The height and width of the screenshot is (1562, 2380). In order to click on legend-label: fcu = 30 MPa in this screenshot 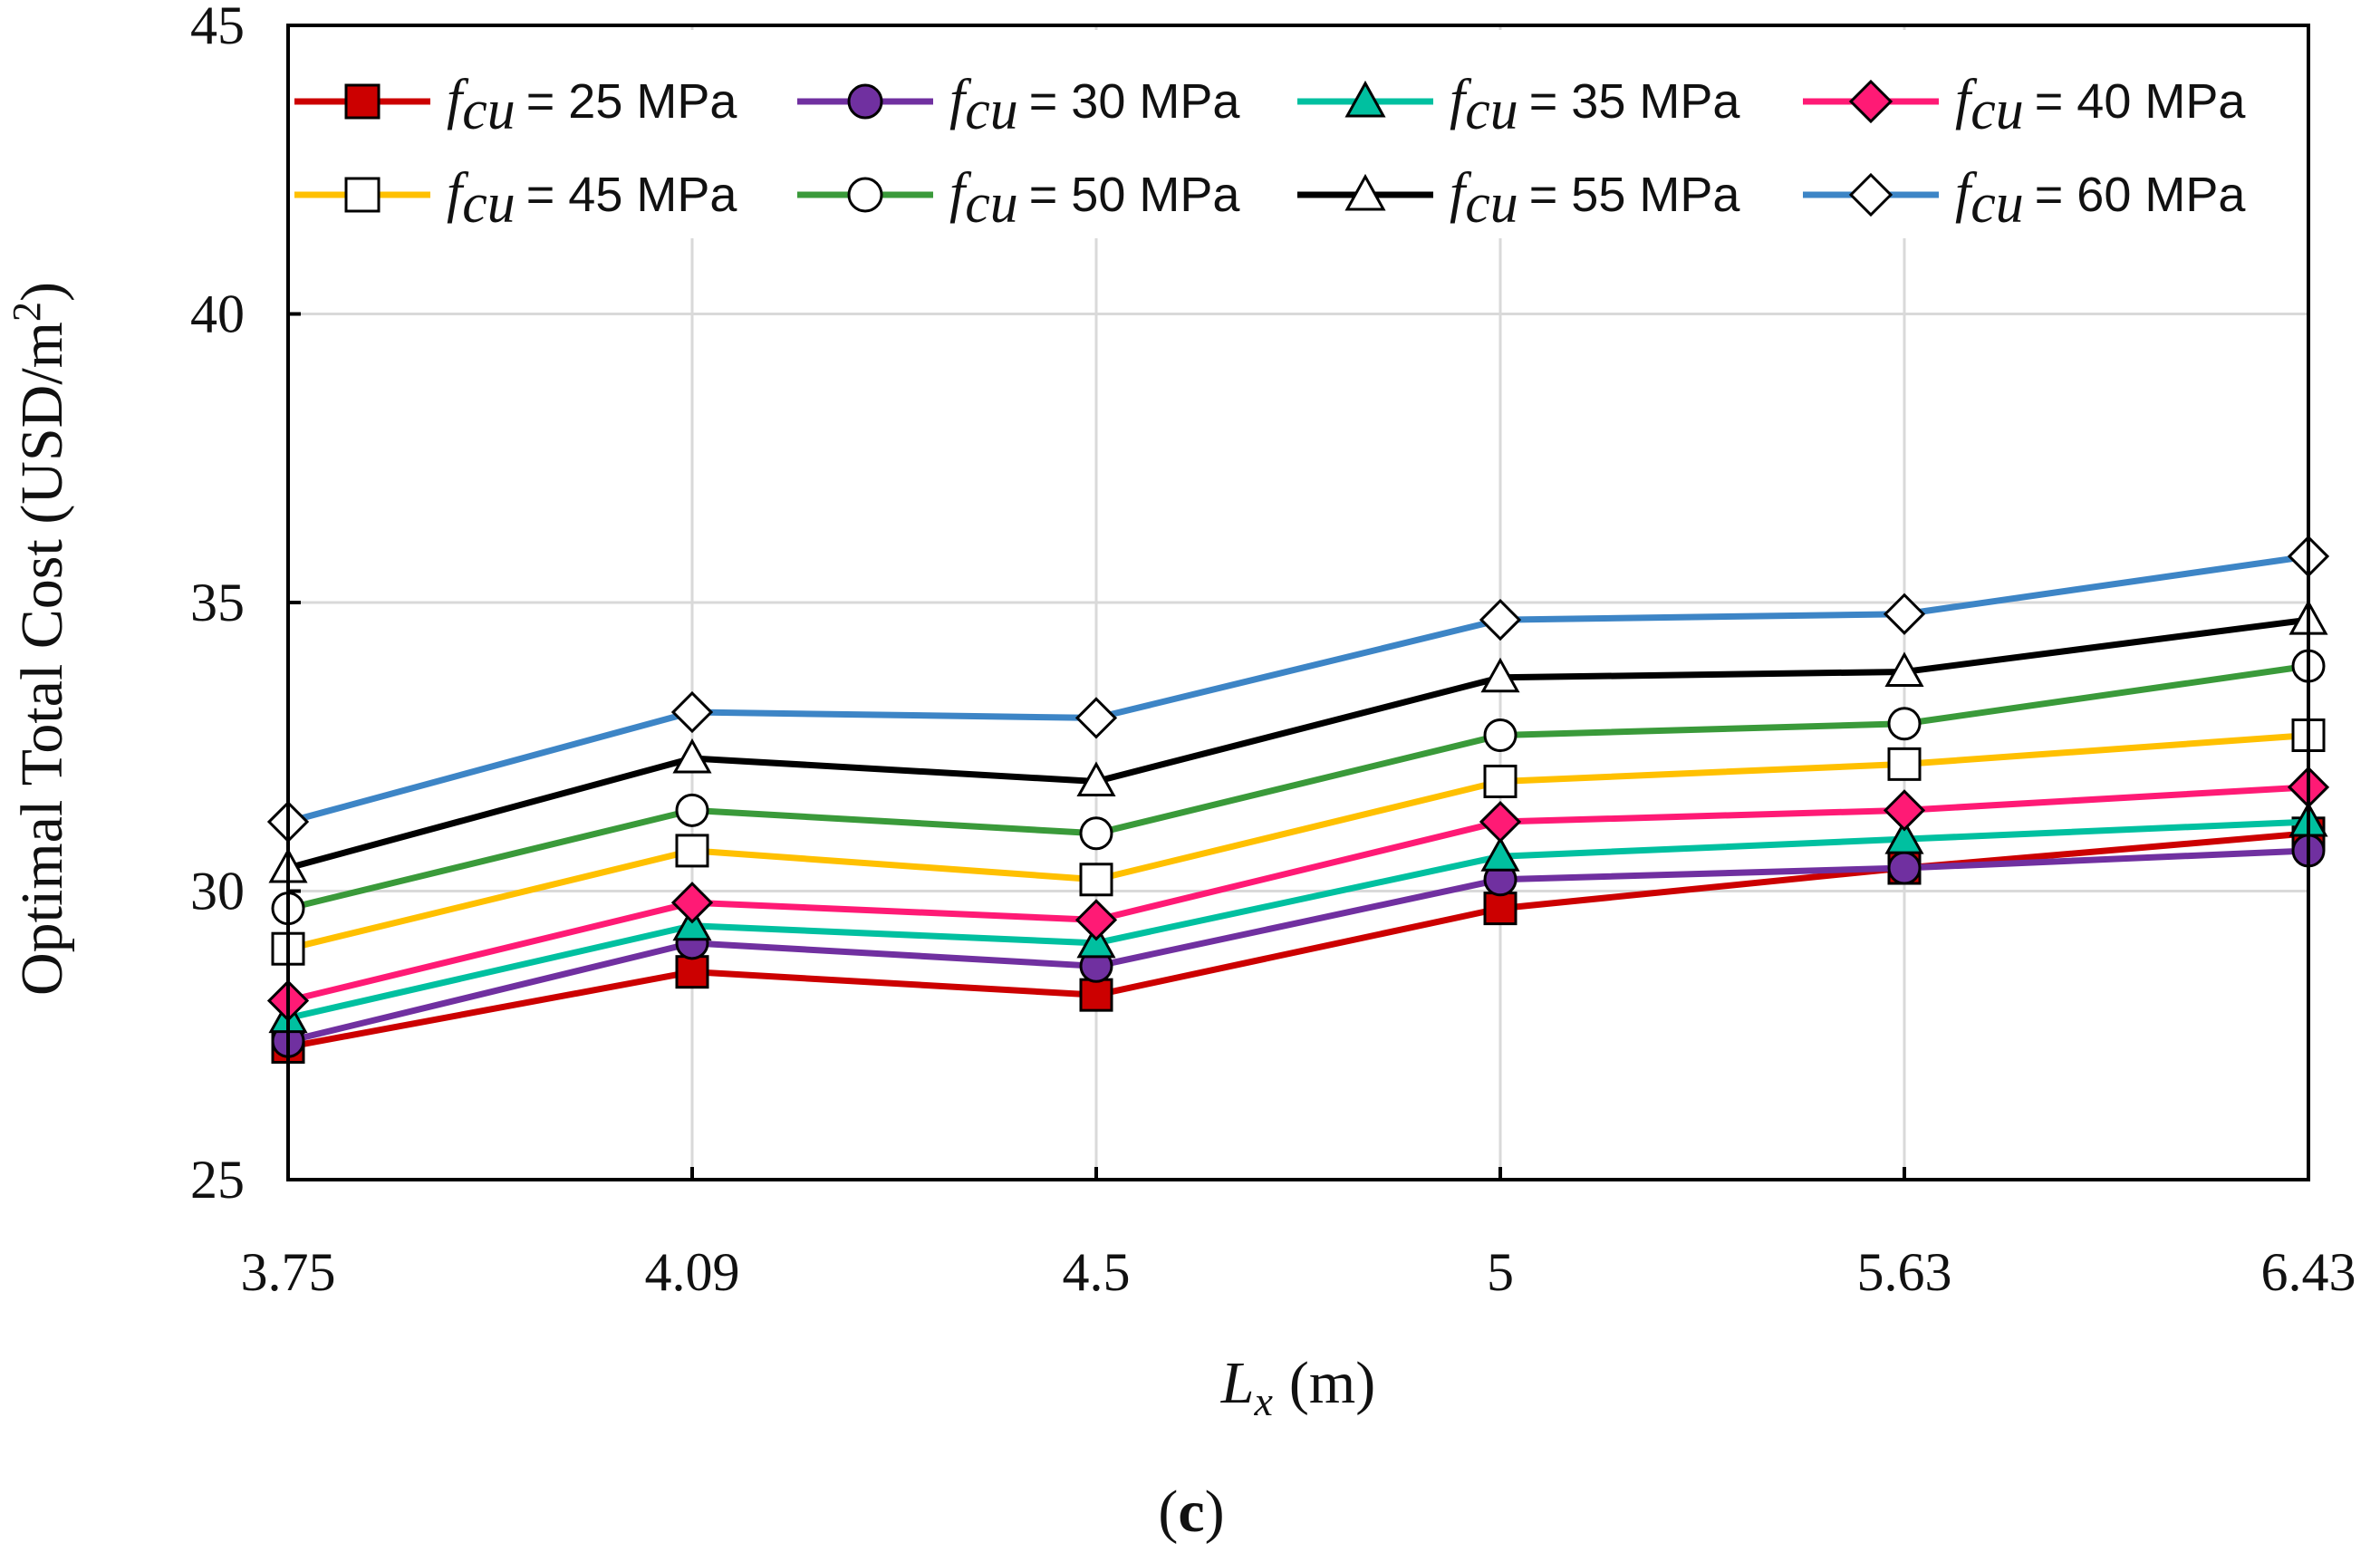, I will do `click(1094, 105)`.